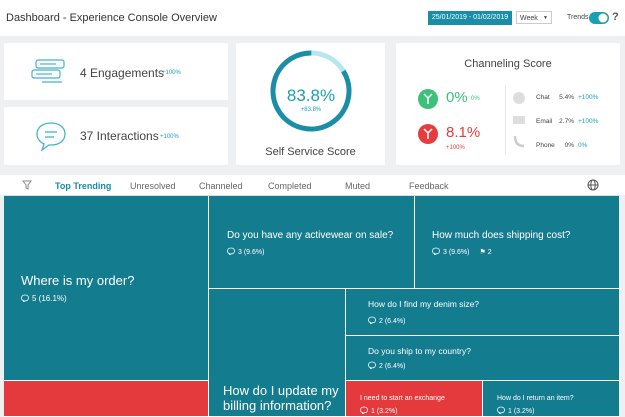 This screenshot has width=625, height=417. I want to click on trends-toggle, so click(599, 18).